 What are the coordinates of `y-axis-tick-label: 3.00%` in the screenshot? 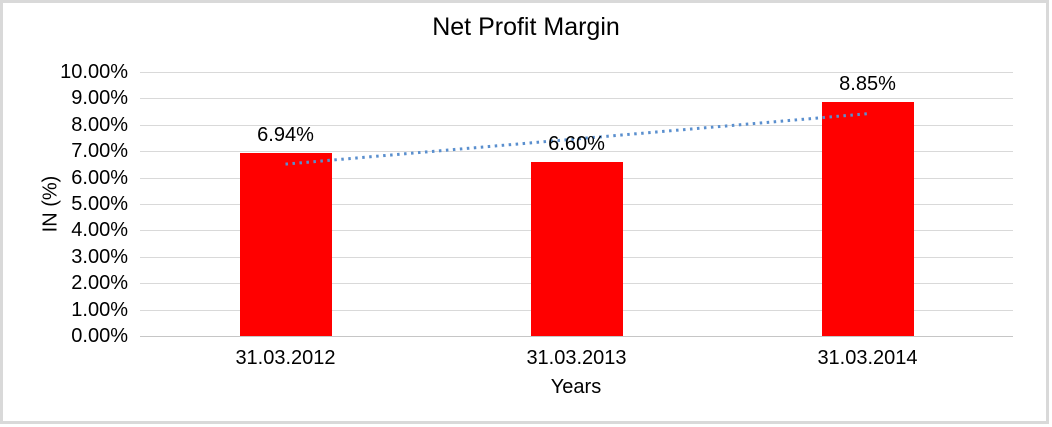 It's located at (99, 256).